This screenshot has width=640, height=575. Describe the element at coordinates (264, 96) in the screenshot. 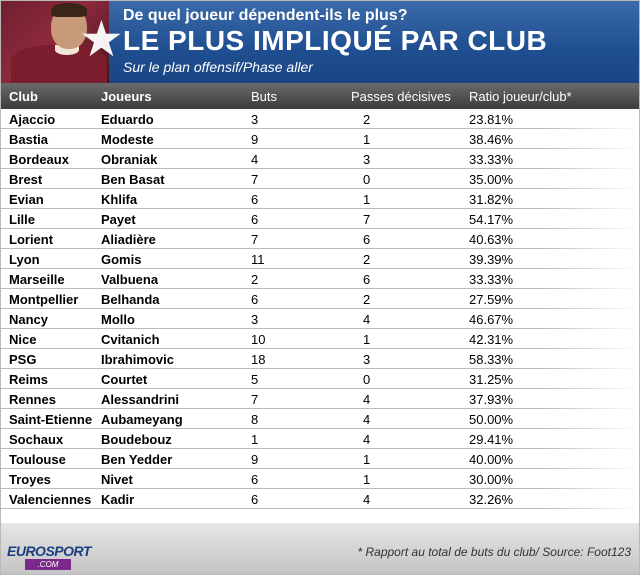

I see `column-header-buts: Buts` at that location.